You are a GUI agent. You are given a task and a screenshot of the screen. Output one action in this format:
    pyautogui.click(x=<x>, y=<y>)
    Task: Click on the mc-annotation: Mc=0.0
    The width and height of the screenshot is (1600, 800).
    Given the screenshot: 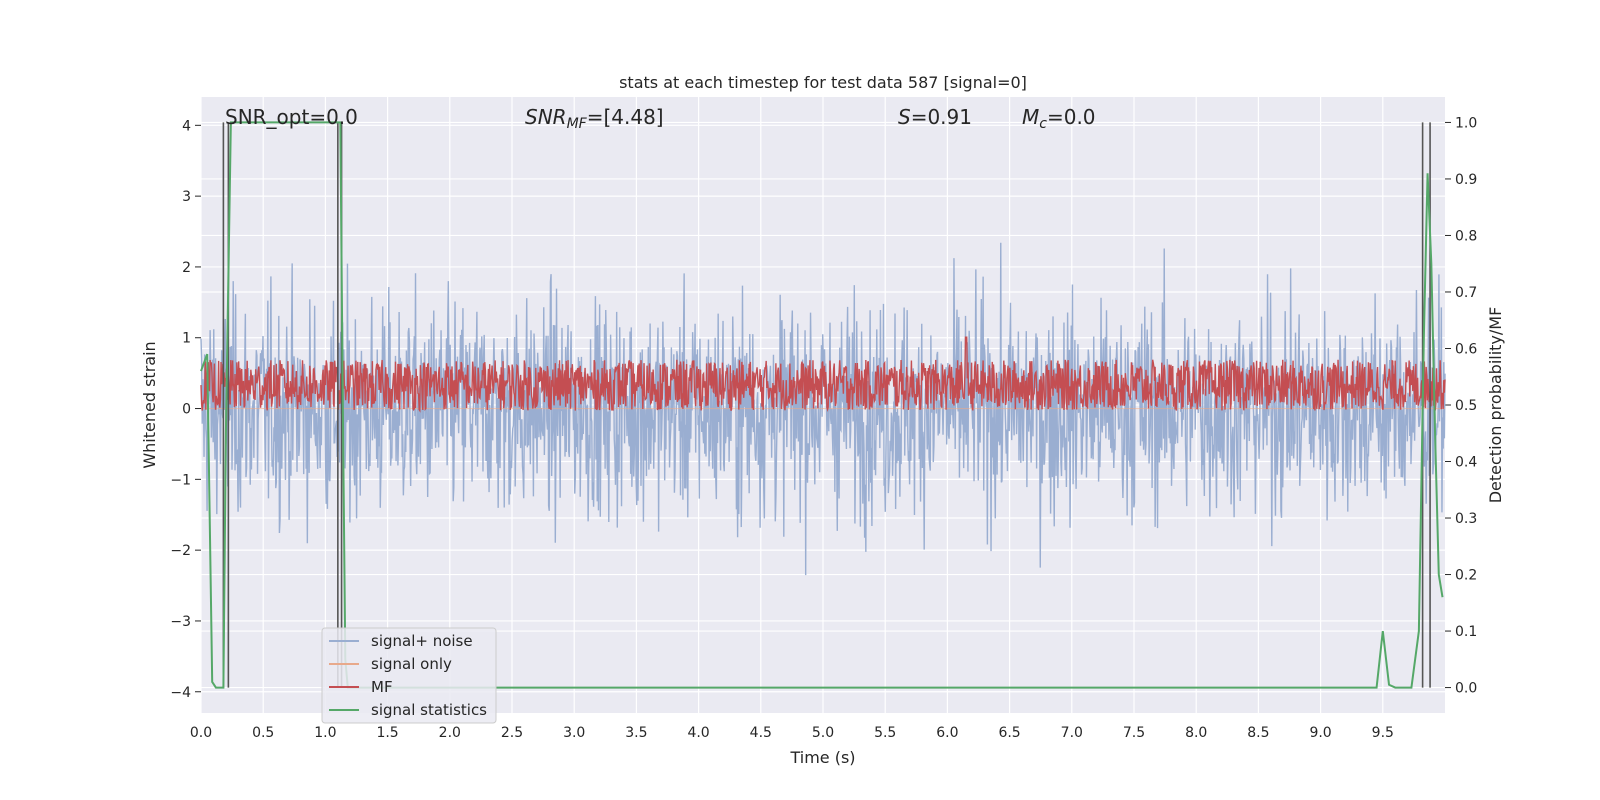 What is the action you would take?
    pyautogui.click(x=1059, y=118)
    